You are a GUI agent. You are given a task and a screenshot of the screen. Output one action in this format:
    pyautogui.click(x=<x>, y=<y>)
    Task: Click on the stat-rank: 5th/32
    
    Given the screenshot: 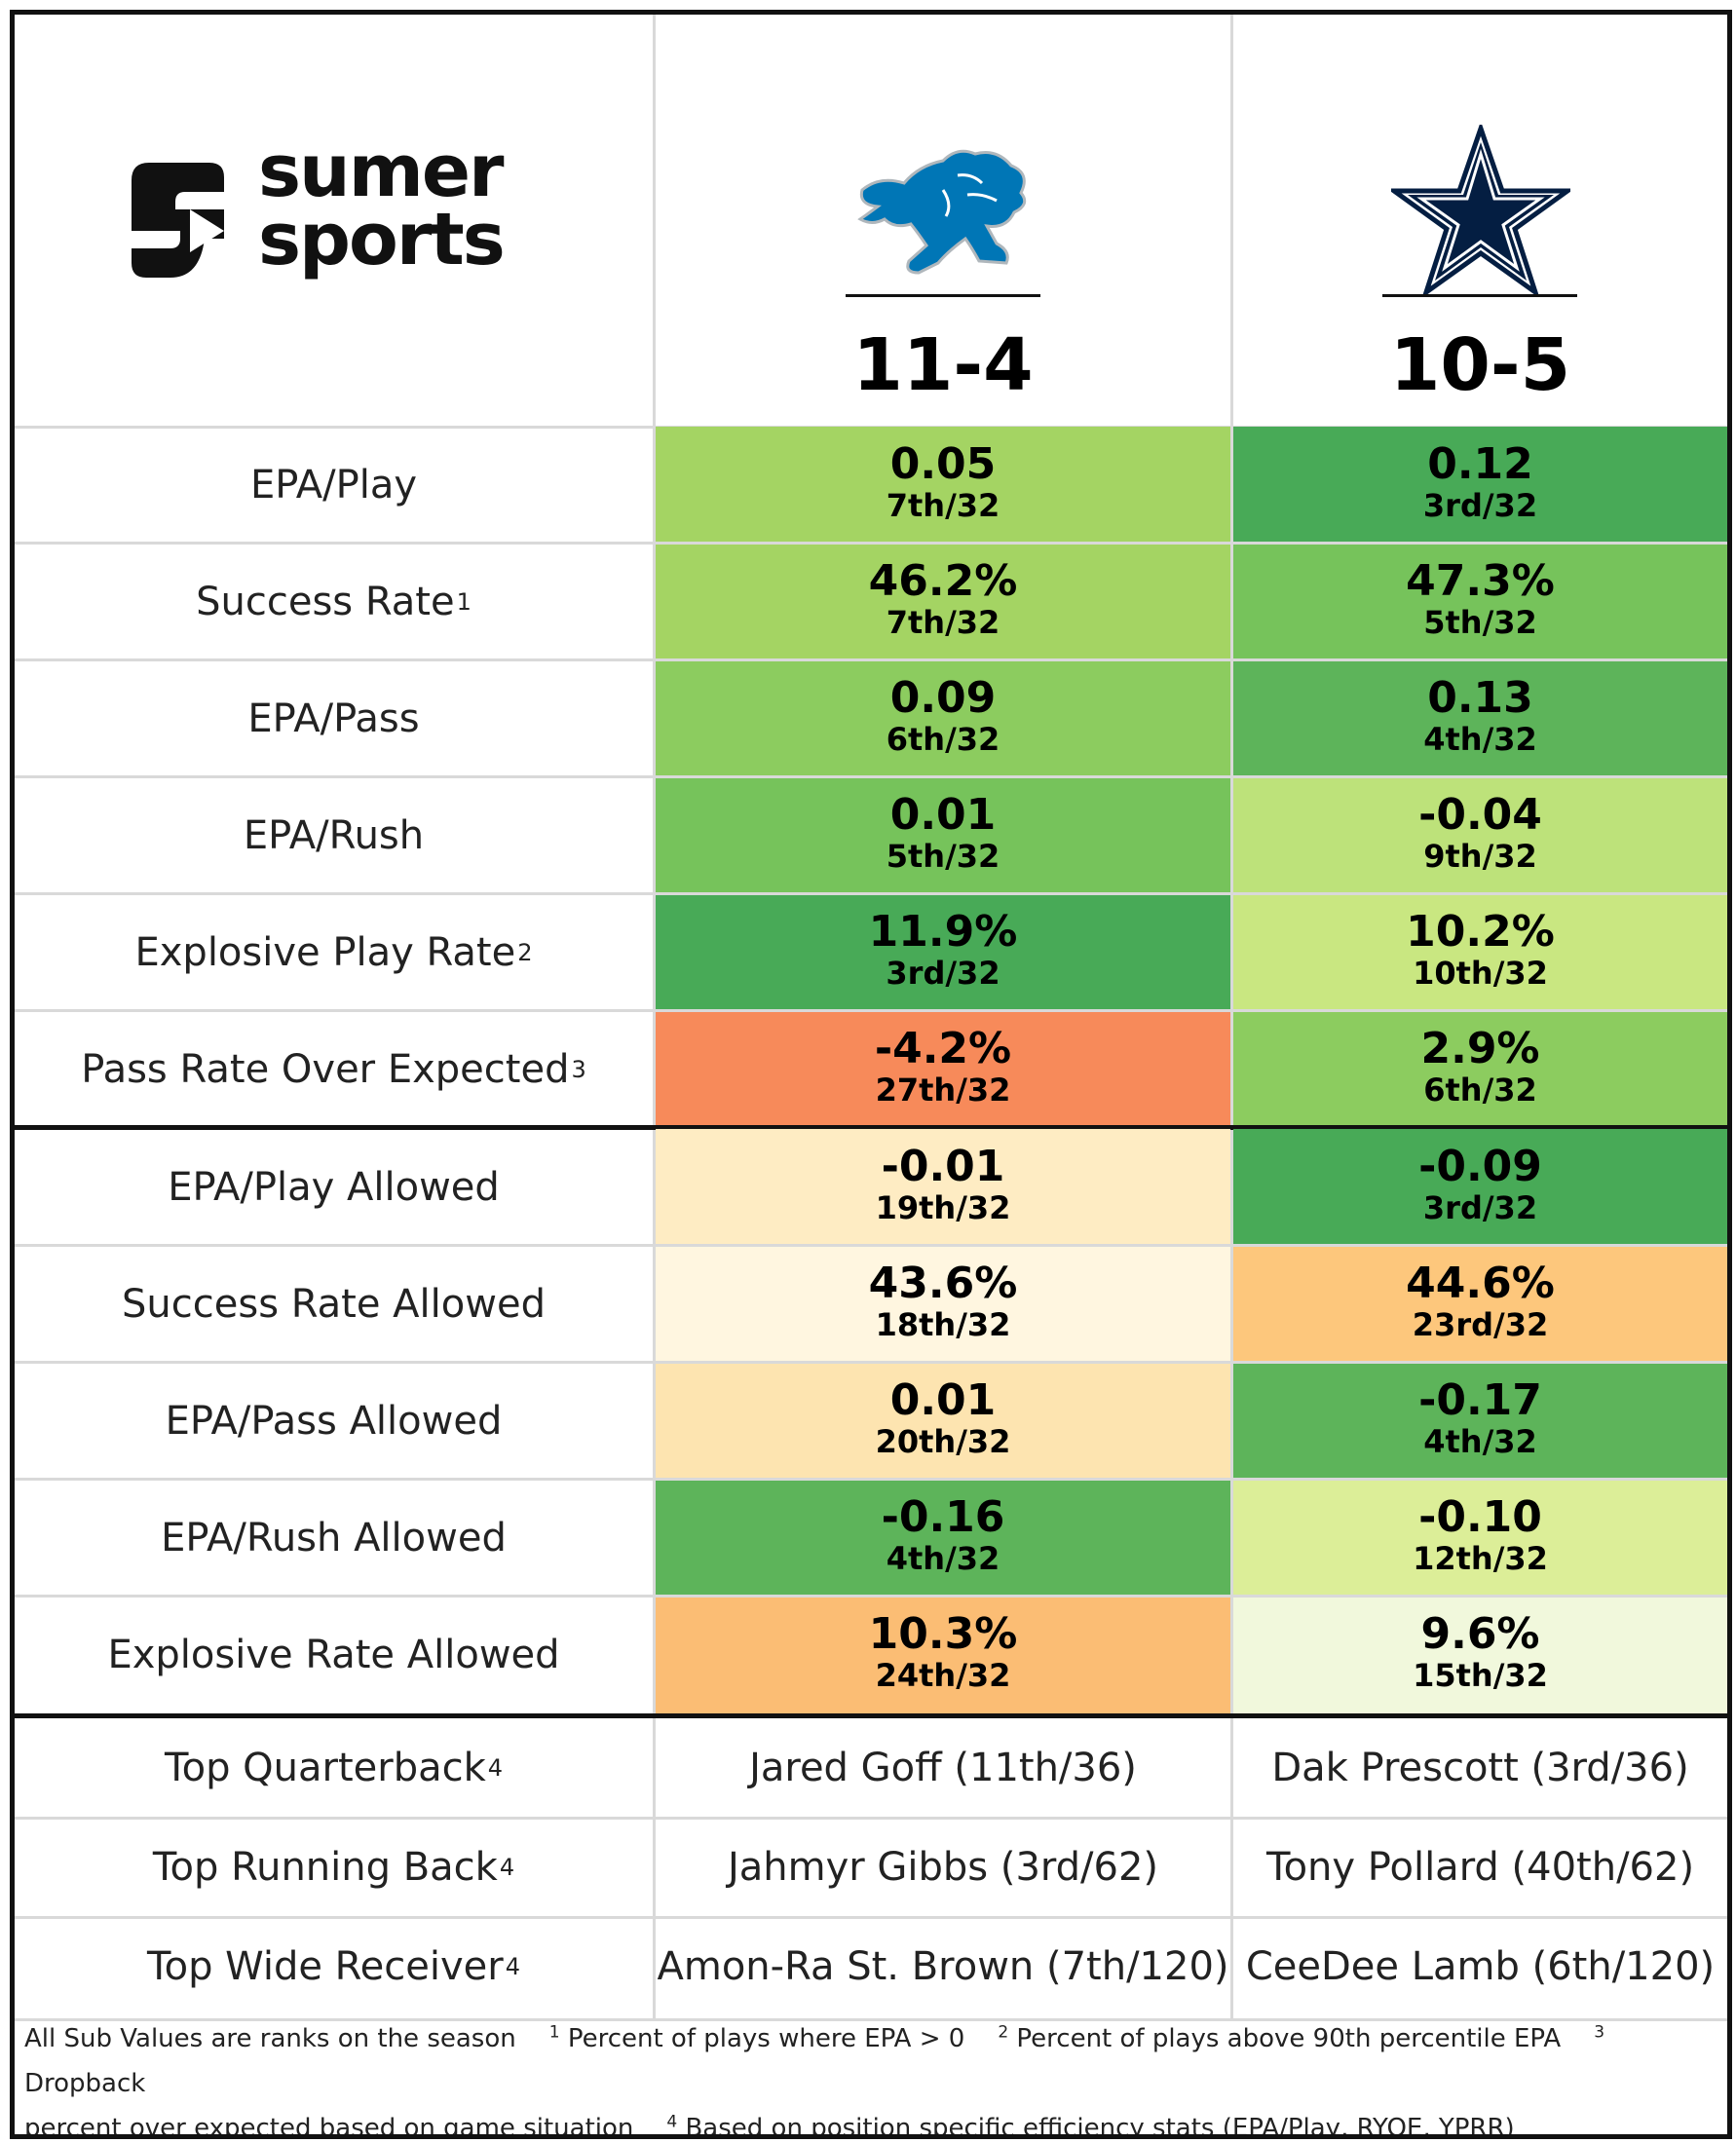 What is the action you would take?
    pyautogui.click(x=1480, y=623)
    